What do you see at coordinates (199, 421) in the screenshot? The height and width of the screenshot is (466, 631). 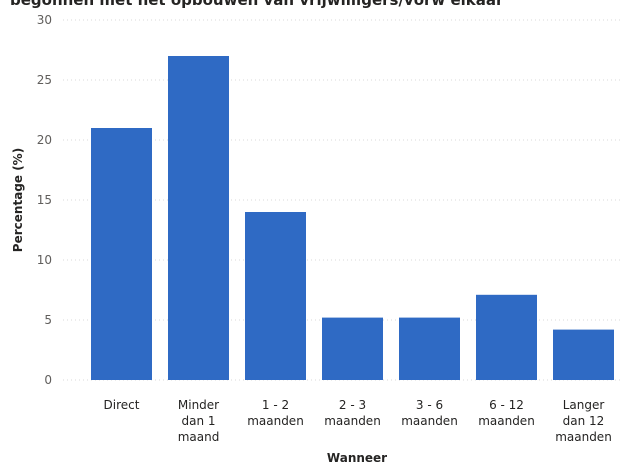 I see `x-tick-label: Minder dan 1 maand` at bounding box center [199, 421].